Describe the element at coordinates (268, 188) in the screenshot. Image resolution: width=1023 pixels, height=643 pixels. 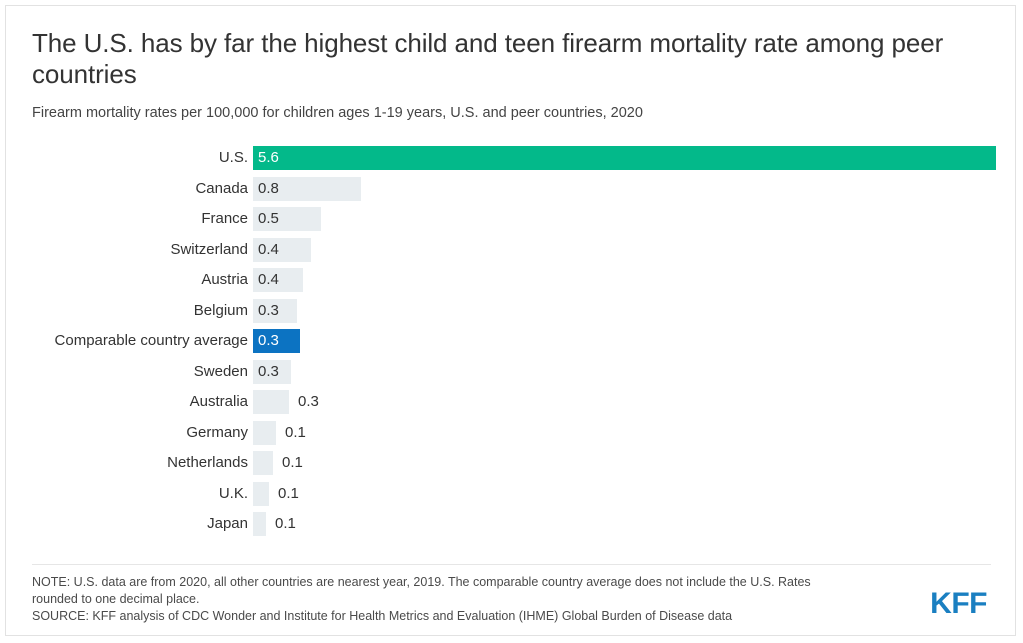
I see `bar-value-label: 0.8` at that location.